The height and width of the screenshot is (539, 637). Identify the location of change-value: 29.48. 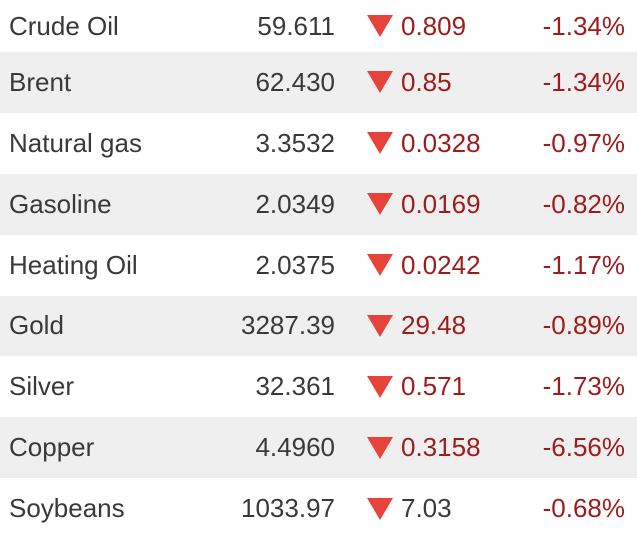
(434, 325).